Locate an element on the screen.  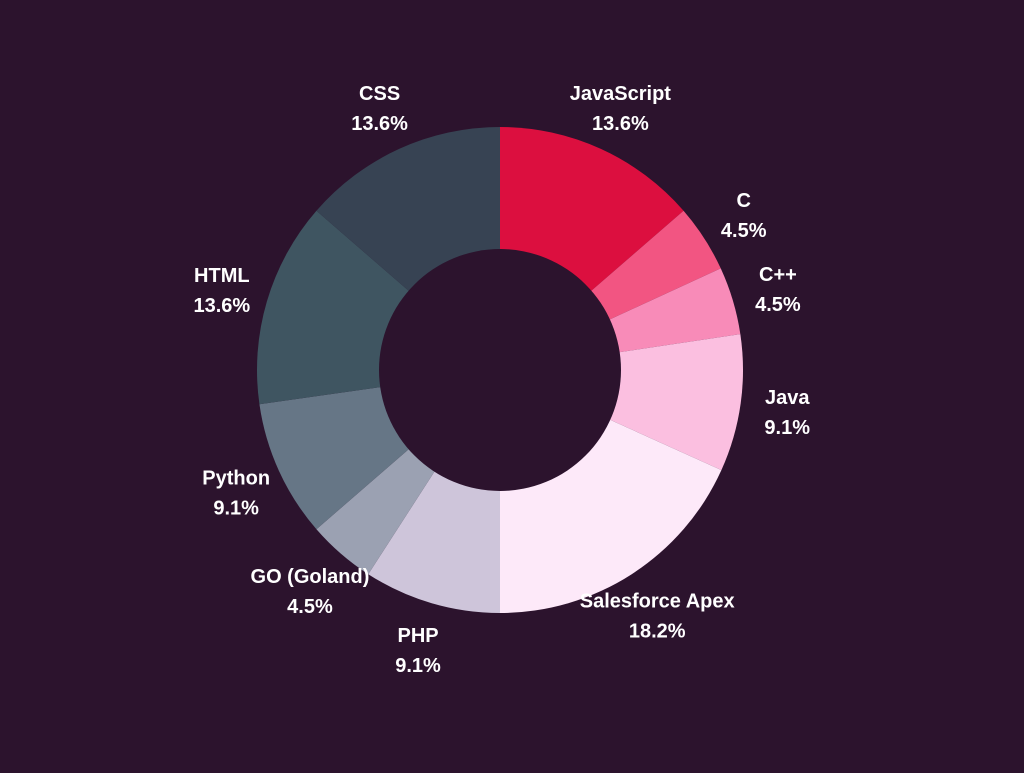
slice-percent-label: 18.2% is located at coordinates (657, 632).